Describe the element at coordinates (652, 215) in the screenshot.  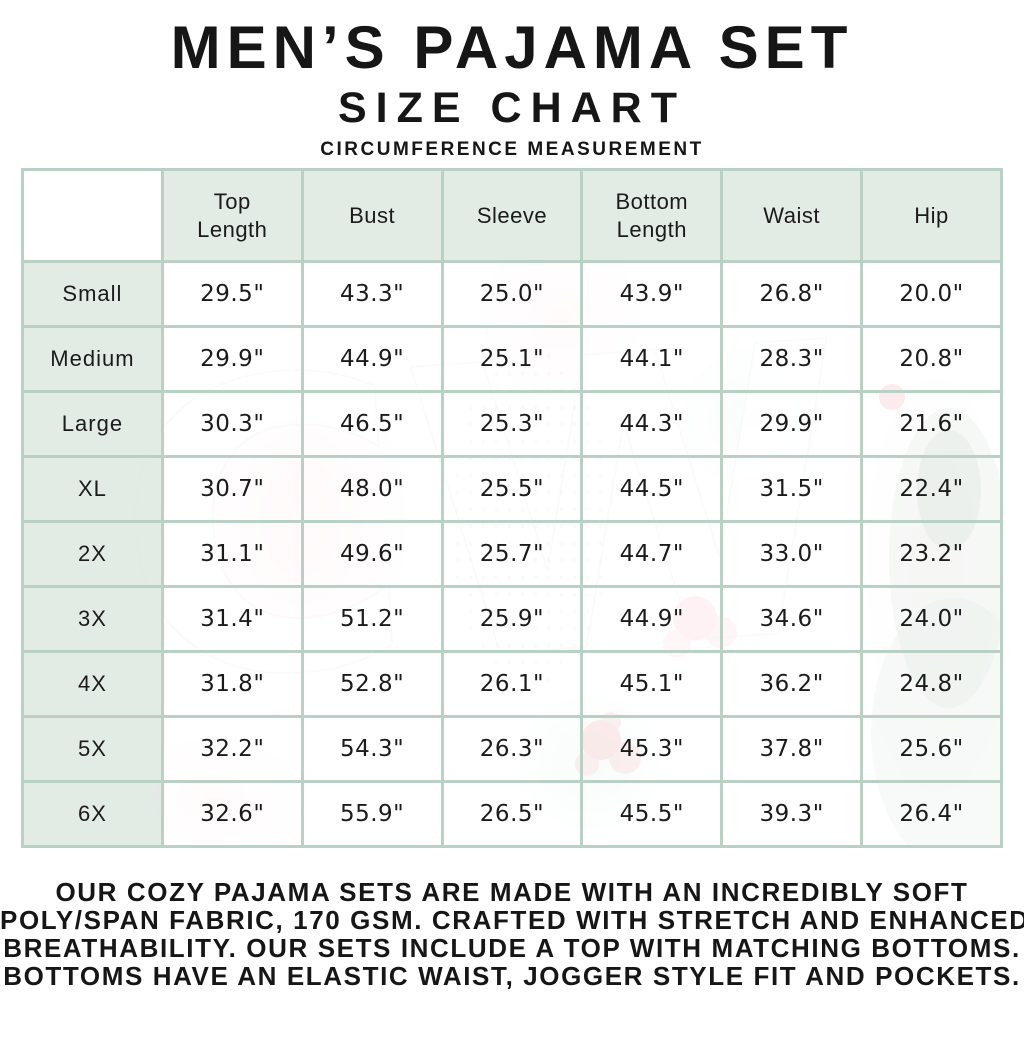
I see `column-header-bottom-length: Bottom Length` at that location.